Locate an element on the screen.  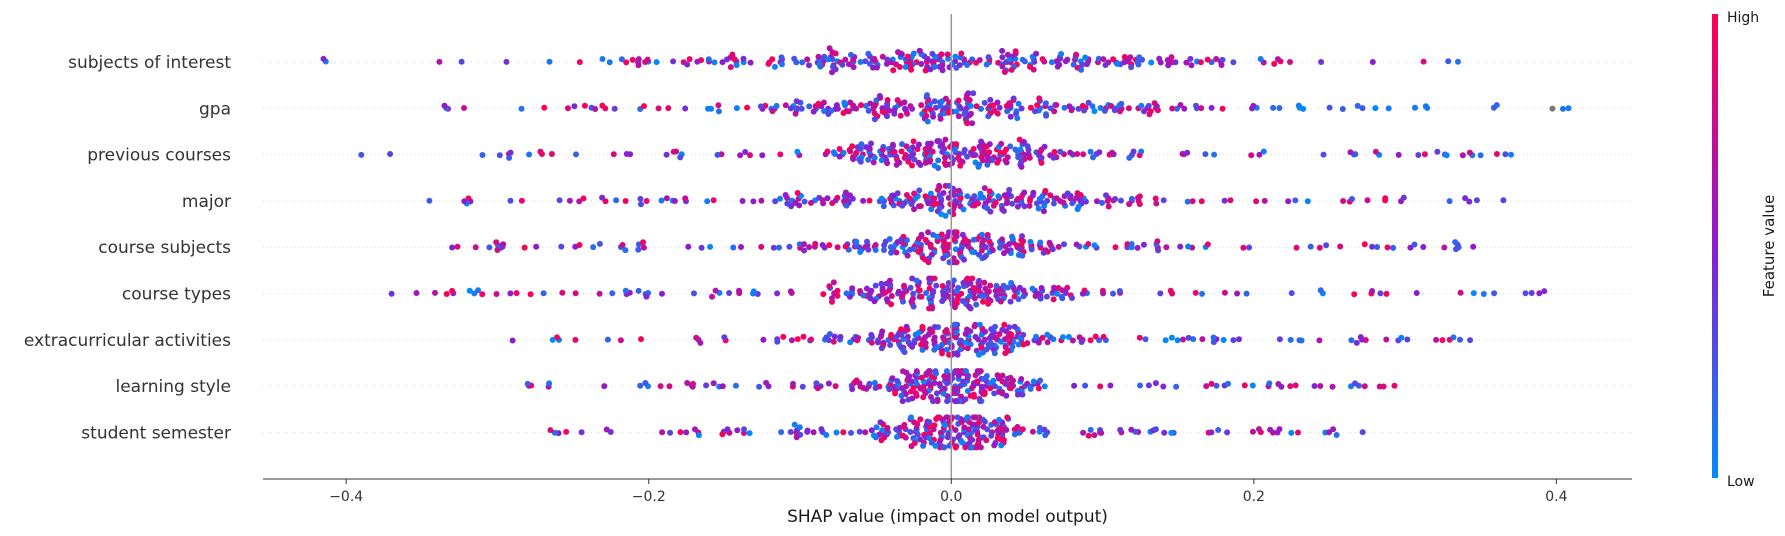
x-tick-label: −0.4 is located at coordinates (346, 497).